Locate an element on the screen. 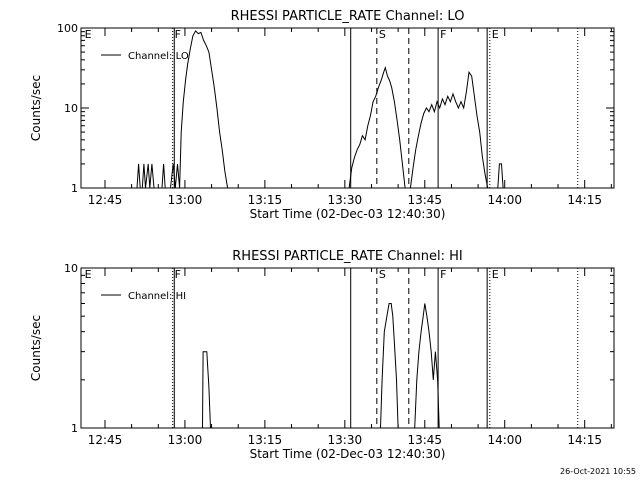  footer-timestamp: 26-Oct-2021 10:55 is located at coordinates (598, 471).